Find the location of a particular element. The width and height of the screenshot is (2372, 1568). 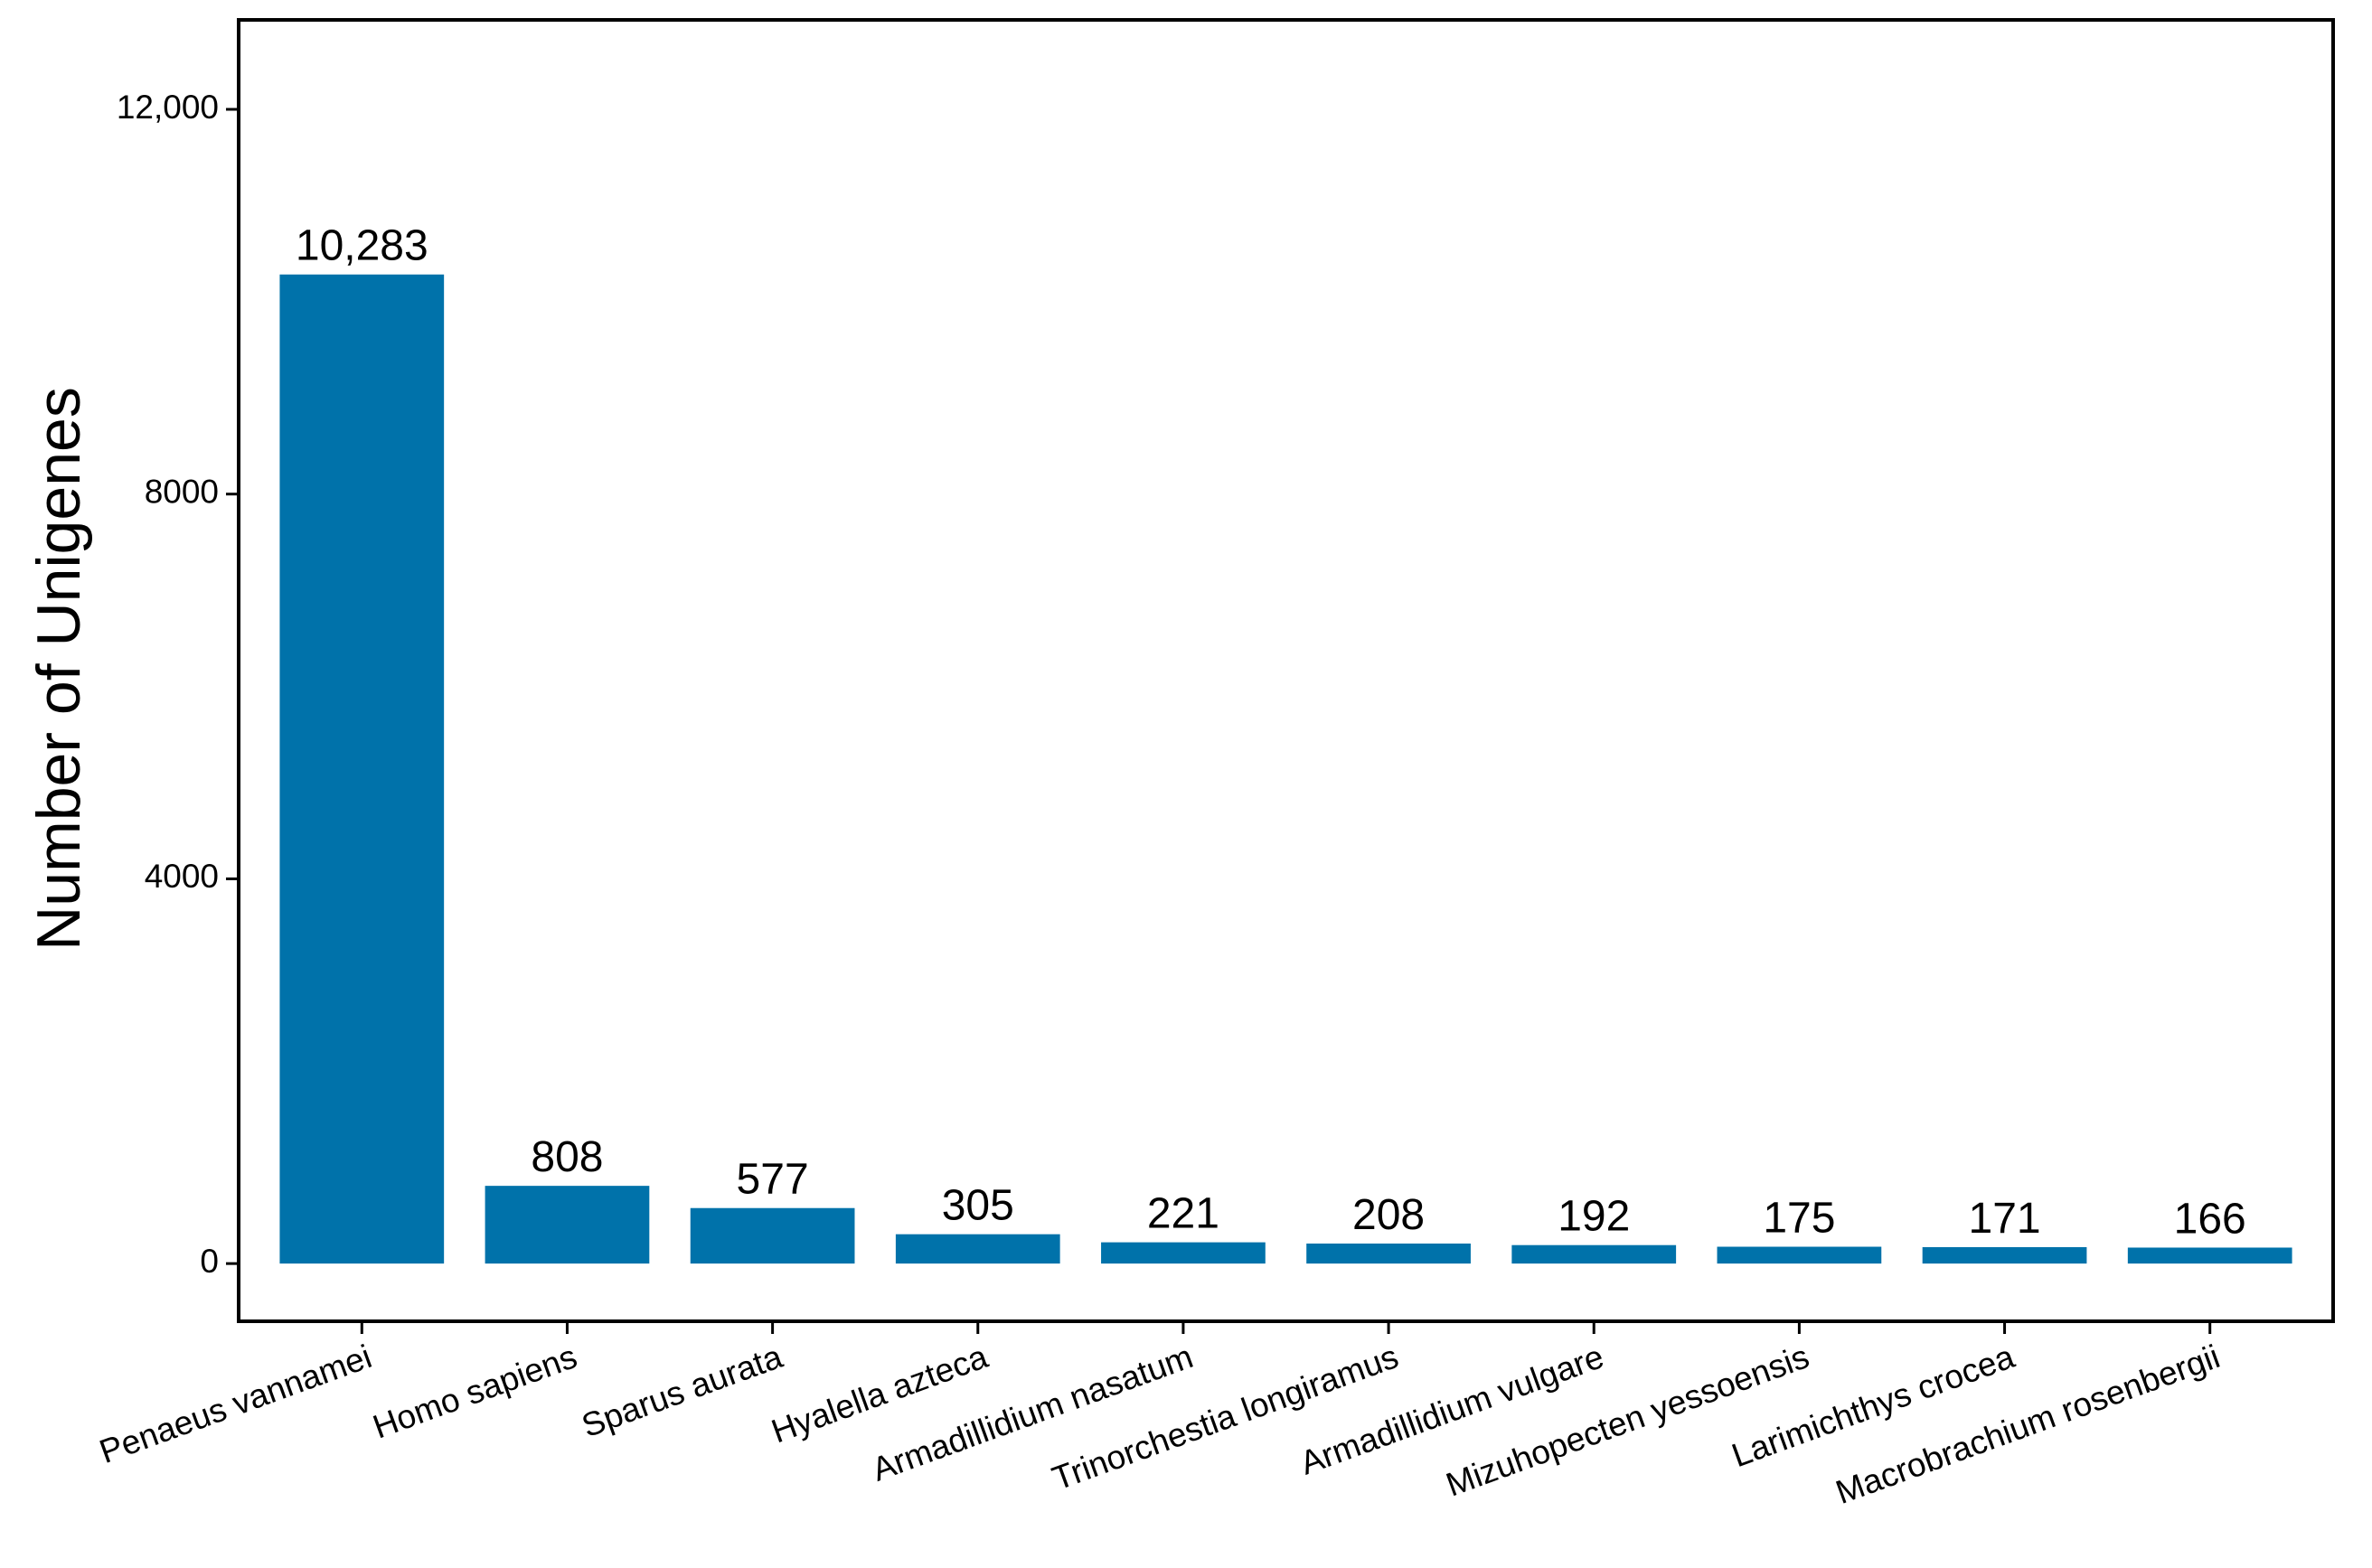

value-label: 171 is located at coordinates (2005, 1219).